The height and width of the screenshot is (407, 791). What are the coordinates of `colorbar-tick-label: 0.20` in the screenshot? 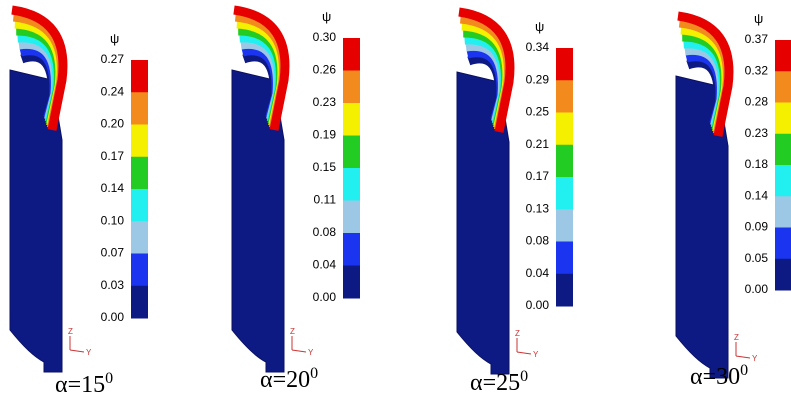 It's located at (113, 124).